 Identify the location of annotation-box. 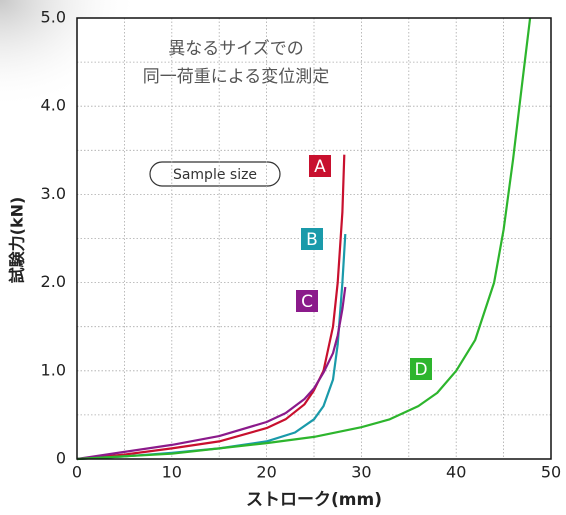
(215, 174).